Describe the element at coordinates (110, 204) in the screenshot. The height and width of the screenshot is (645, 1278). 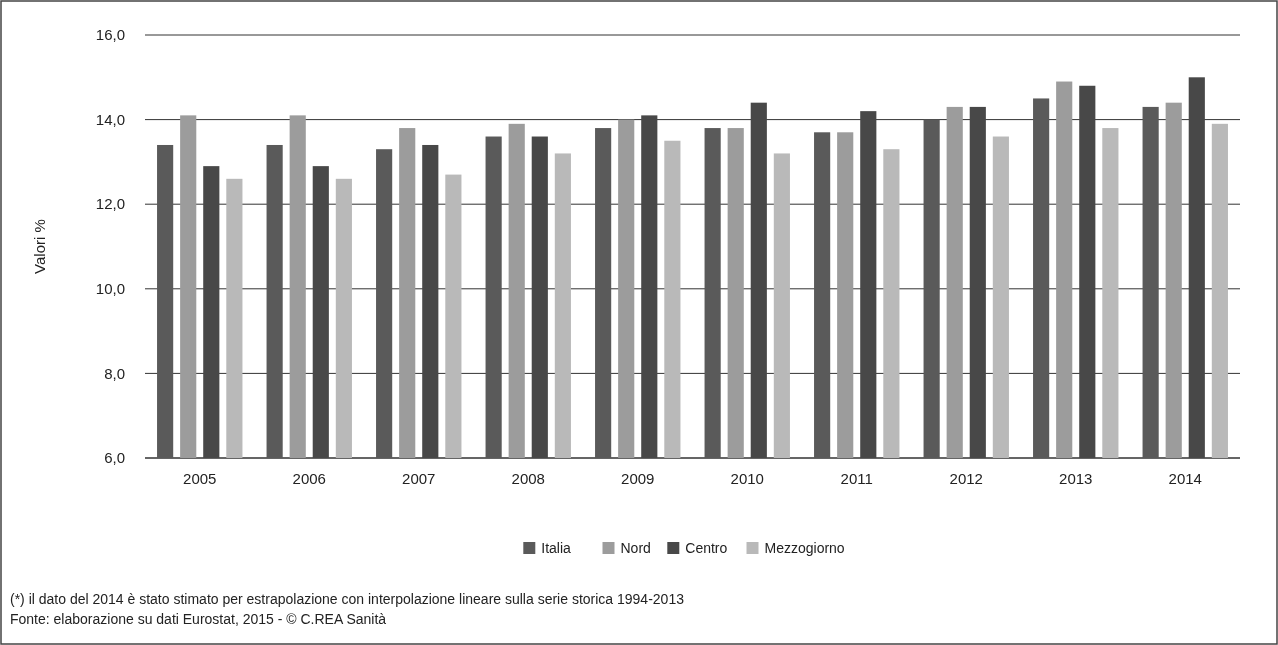
I see `y-tick-label: 12,0` at that location.